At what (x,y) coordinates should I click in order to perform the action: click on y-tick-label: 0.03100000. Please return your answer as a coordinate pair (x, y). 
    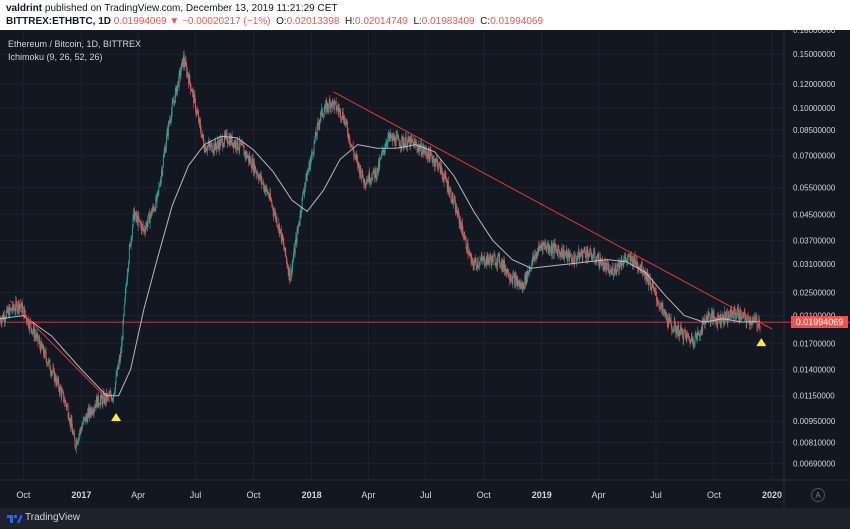
    Looking at the image, I should click on (814, 264).